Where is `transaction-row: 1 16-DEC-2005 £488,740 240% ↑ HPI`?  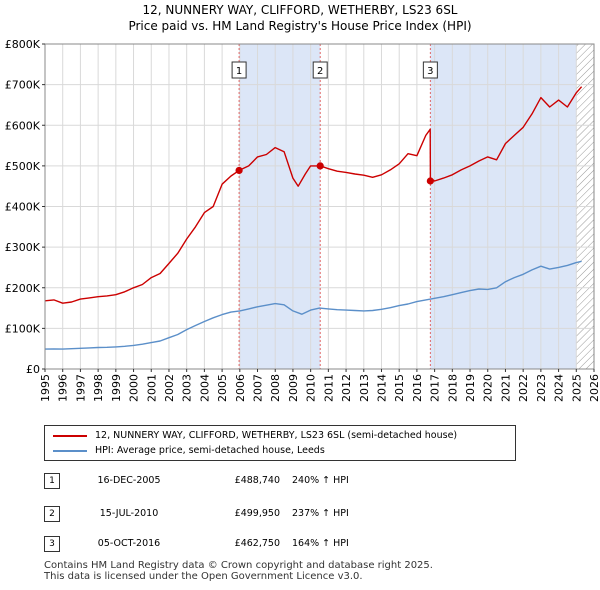 transaction-row: 1 16-DEC-2005 £488,740 240% ↑ HPI is located at coordinates (294, 481).